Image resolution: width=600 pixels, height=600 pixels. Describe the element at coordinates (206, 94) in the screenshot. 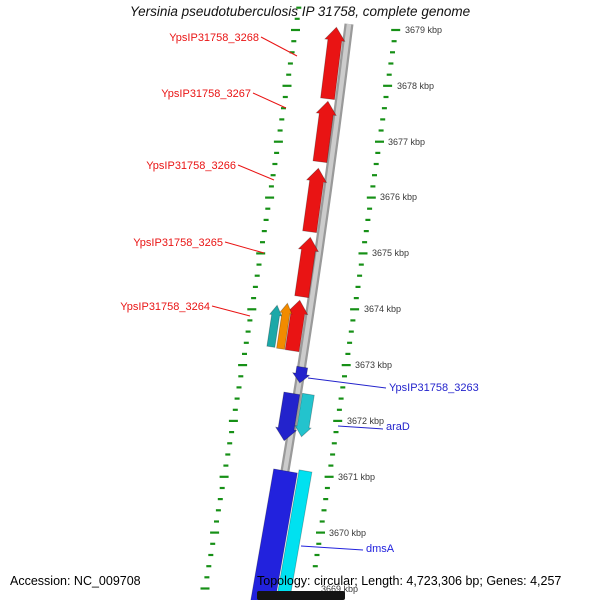

I see `gene-label-ypsip31758-3267: YpsIP31758_3267` at that location.